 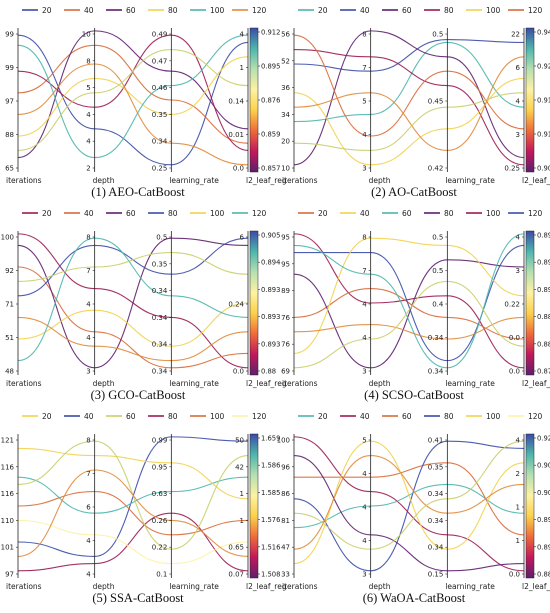 What do you see at coordinates (270, 493) in the screenshot?
I see `colorbar-tick-label: 1.585` at bounding box center [270, 493].